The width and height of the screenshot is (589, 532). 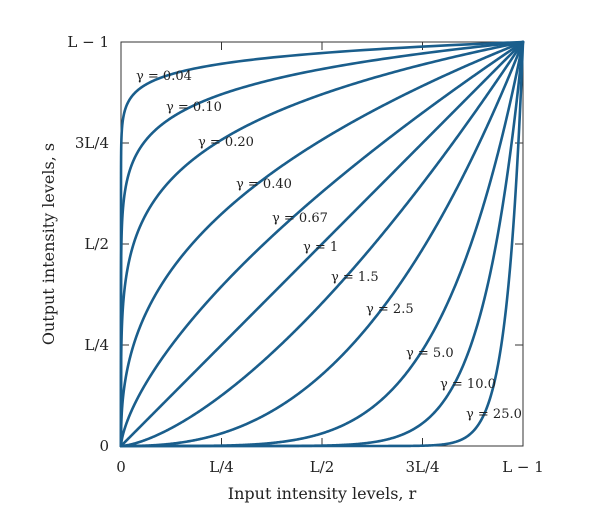 What do you see at coordinates (422, 467) in the screenshot?
I see `x-tick-label: 3L/4` at bounding box center [422, 467].